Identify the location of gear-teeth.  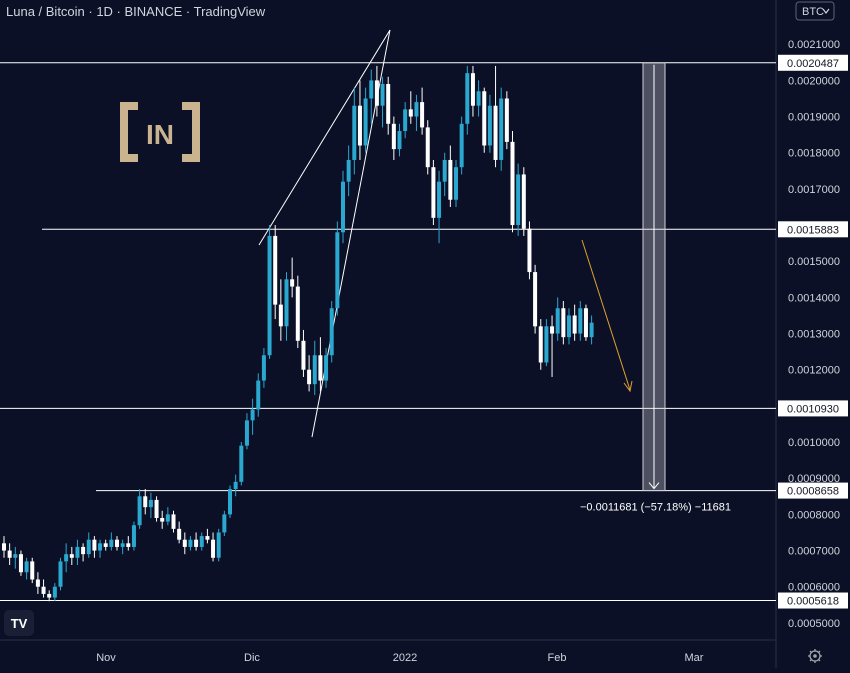
(815, 656).